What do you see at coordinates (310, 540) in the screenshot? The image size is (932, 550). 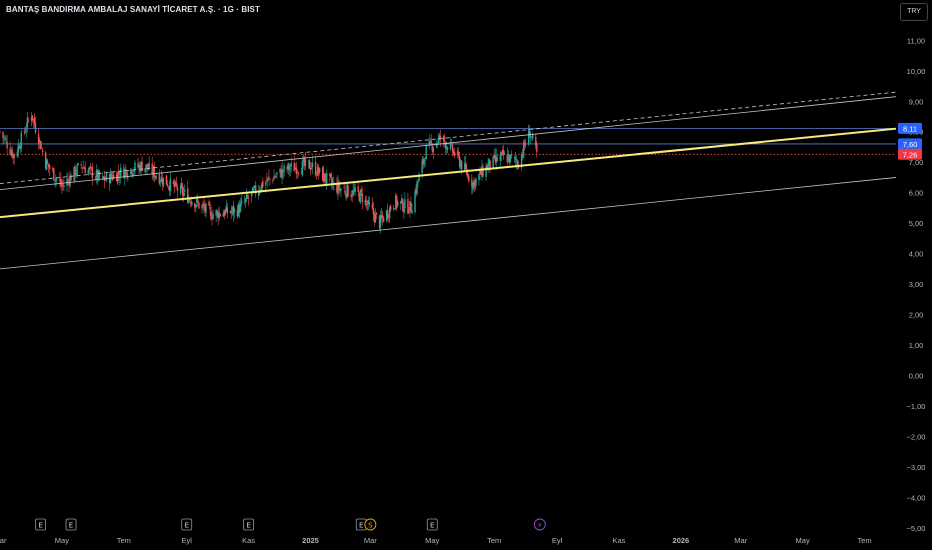 I see `x-tick-label: 2025` at bounding box center [310, 540].